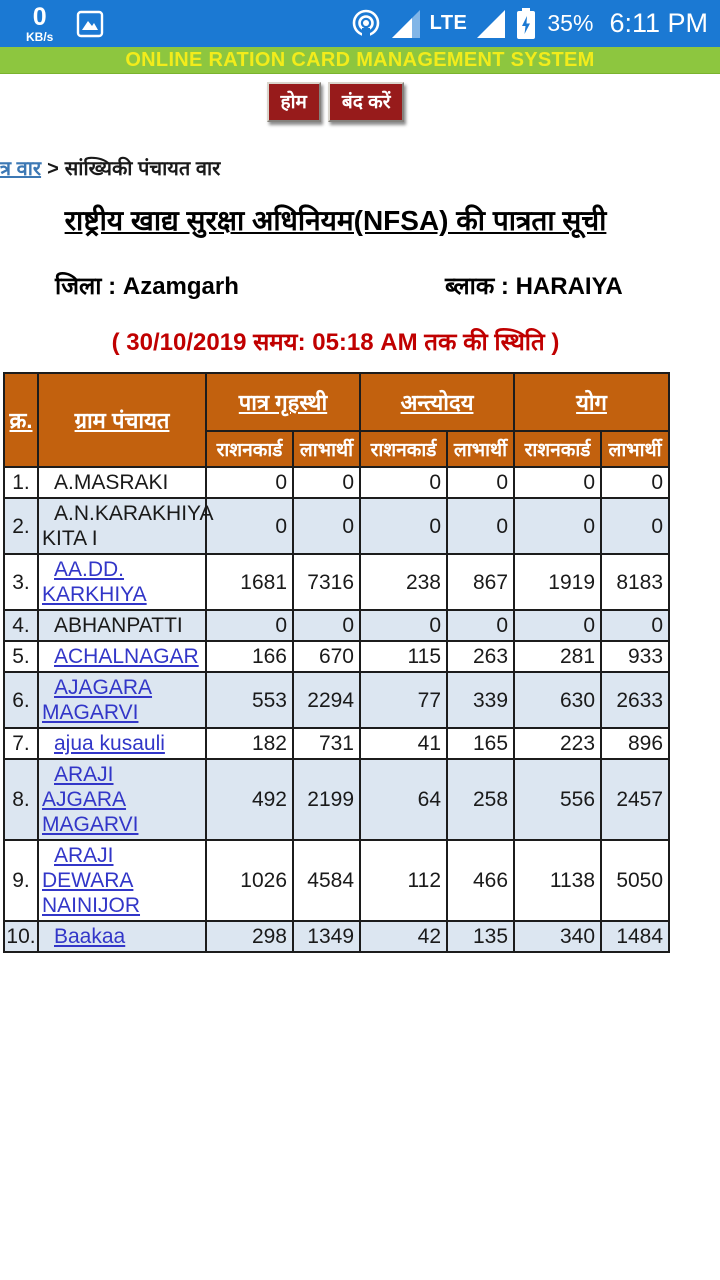 Image resolution: width=720 pixels, height=1280 pixels. I want to click on toolbar: होम बंद करें, so click(335, 102).